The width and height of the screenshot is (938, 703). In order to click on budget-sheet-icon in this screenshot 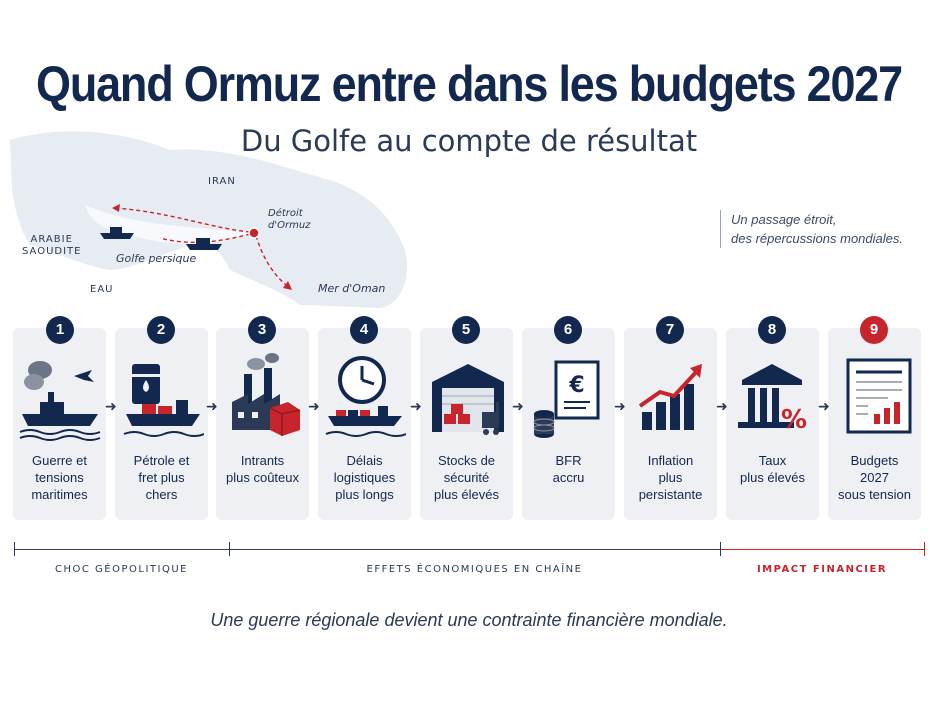, I will do `click(879, 396)`.